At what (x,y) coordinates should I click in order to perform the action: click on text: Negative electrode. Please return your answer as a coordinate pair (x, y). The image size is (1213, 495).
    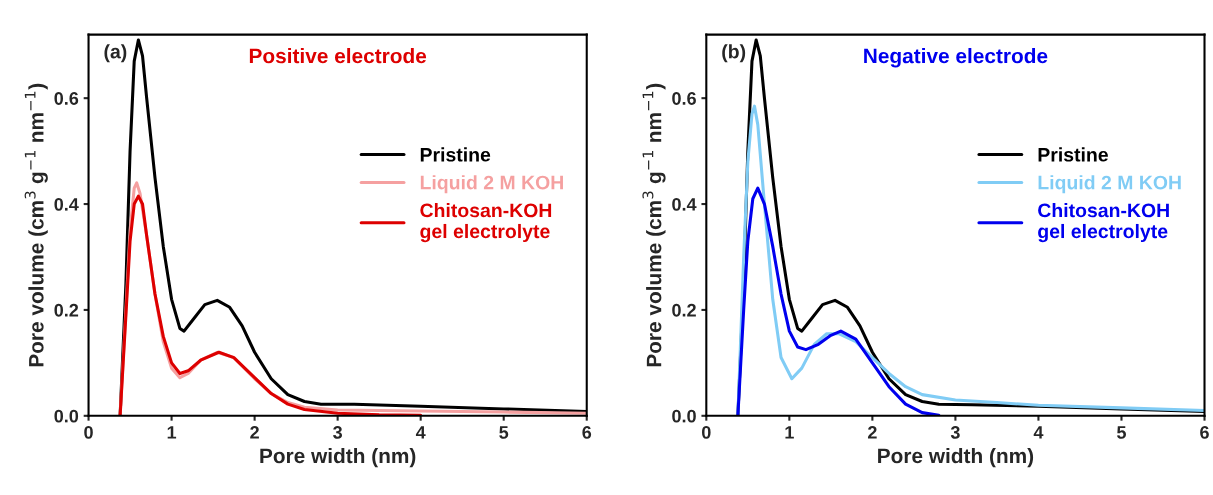
    Looking at the image, I should click on (956, 57).